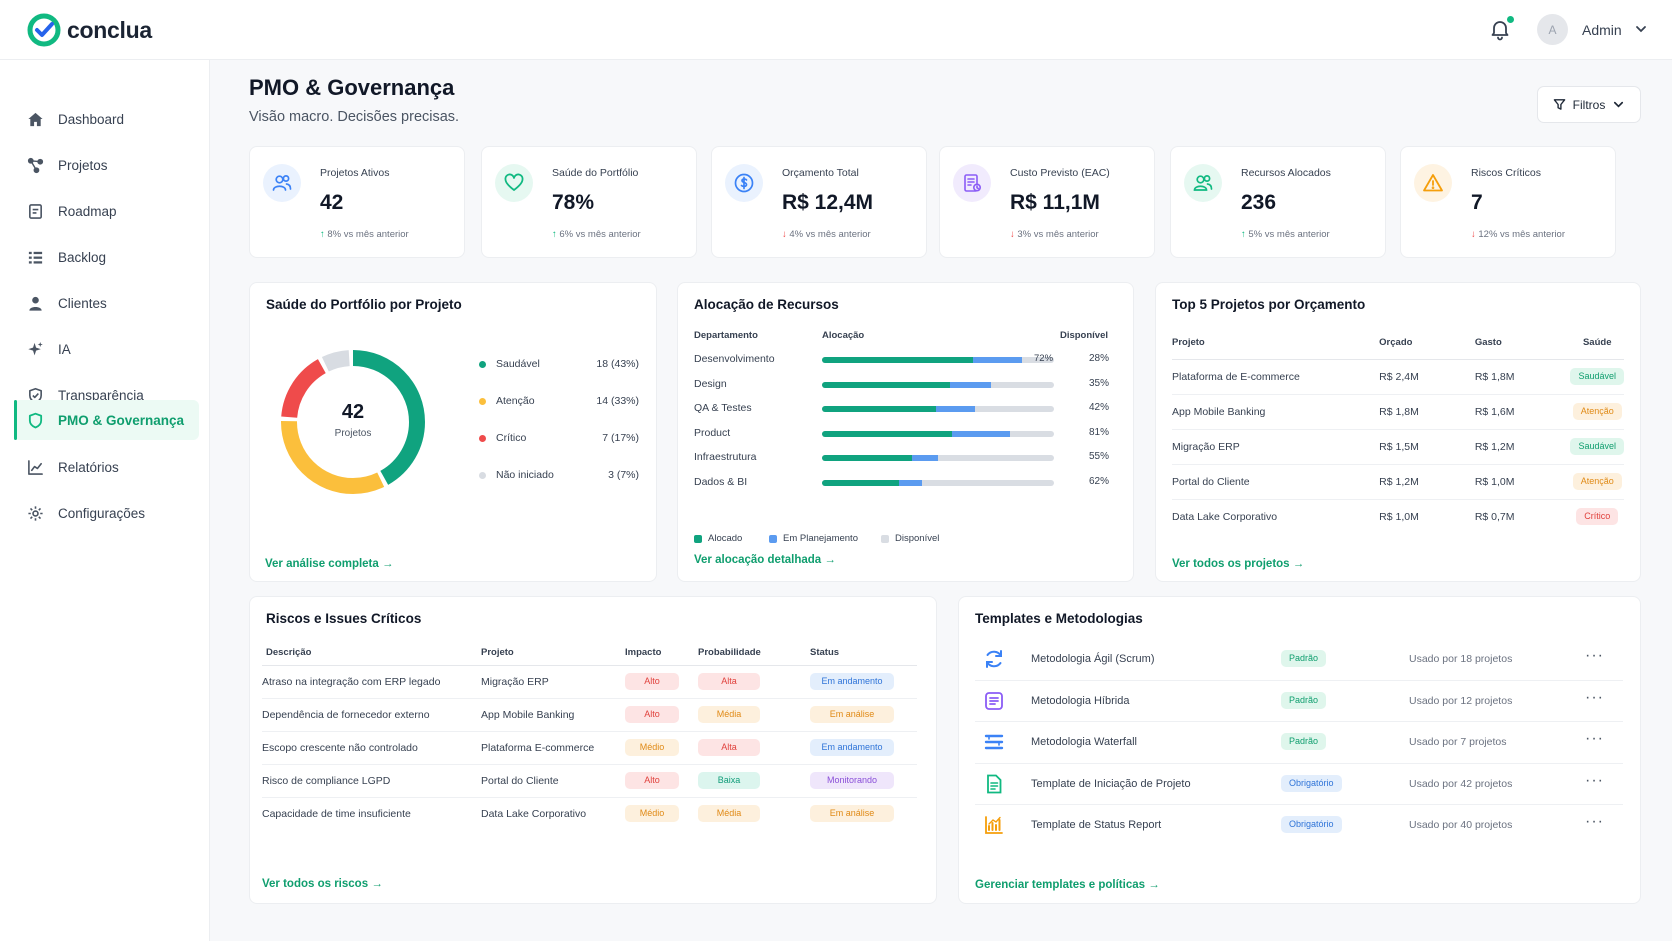  Describe the element at coordinates (282, 183) in the screenshot. I see `users-icon` at that location.